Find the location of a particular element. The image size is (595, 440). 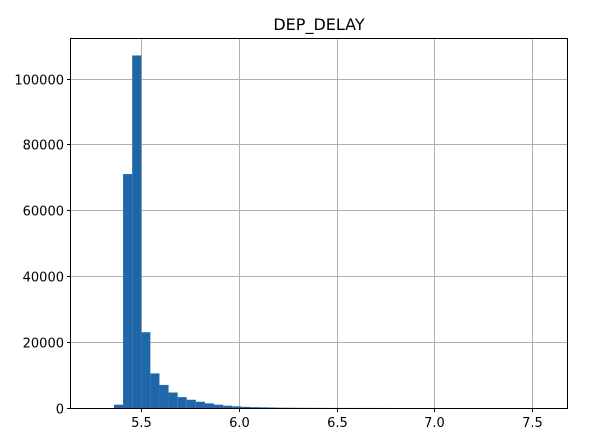

y-tick-label: 0 is located at coordinates (60, 410).